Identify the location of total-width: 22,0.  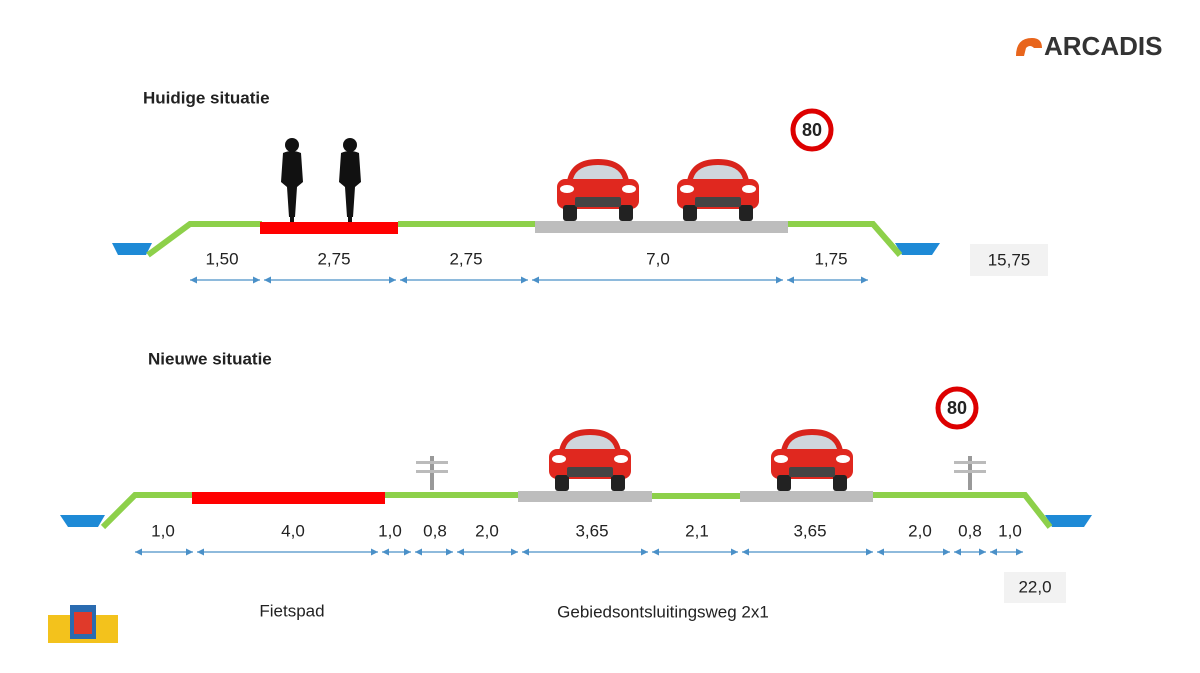
(1034, 586).